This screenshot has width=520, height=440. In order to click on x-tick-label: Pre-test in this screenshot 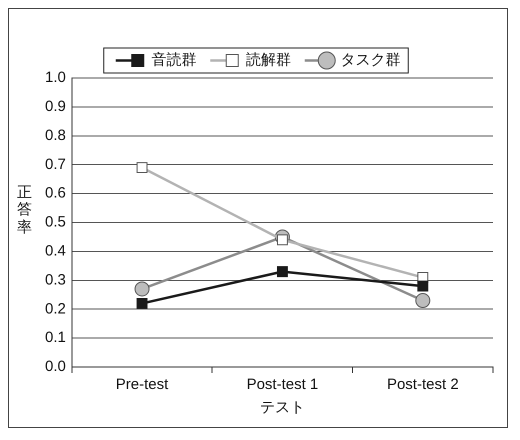, I will do `click(143, 385)`.